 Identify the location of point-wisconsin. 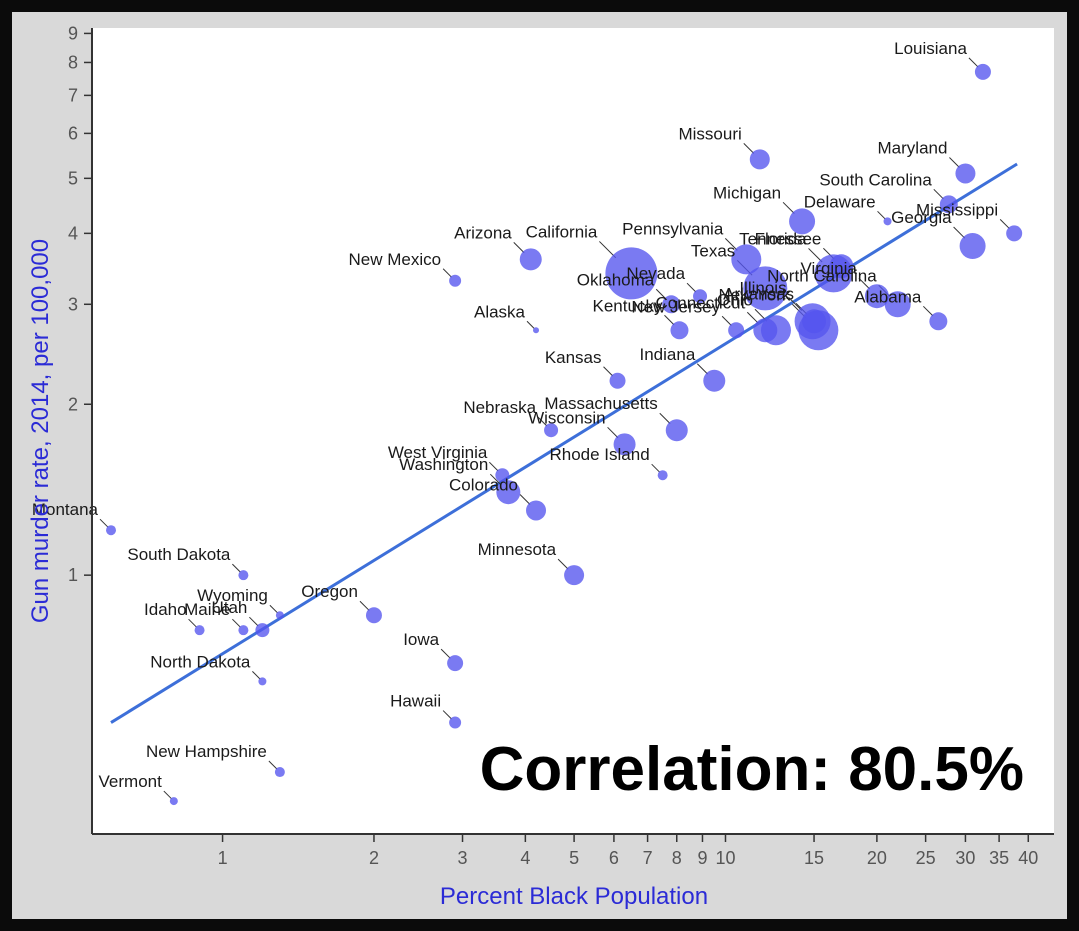
(624, 444).